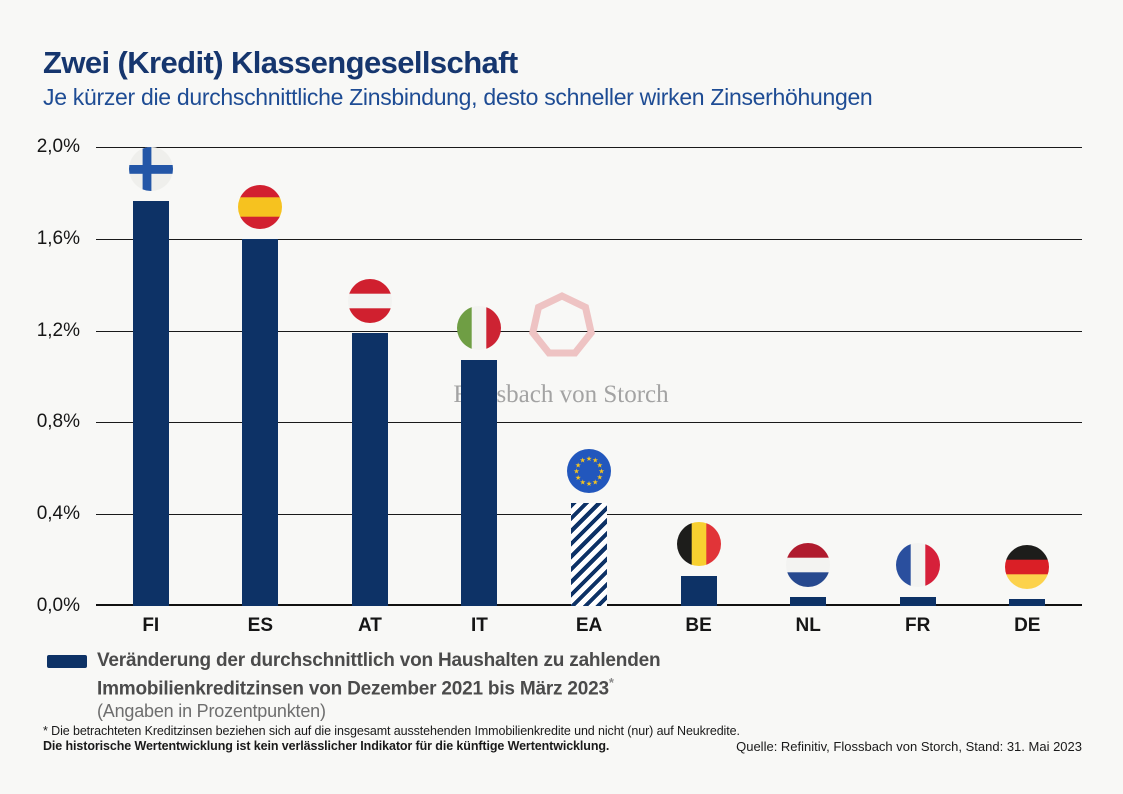  I want to click on bar-fr, so click(917, 601).